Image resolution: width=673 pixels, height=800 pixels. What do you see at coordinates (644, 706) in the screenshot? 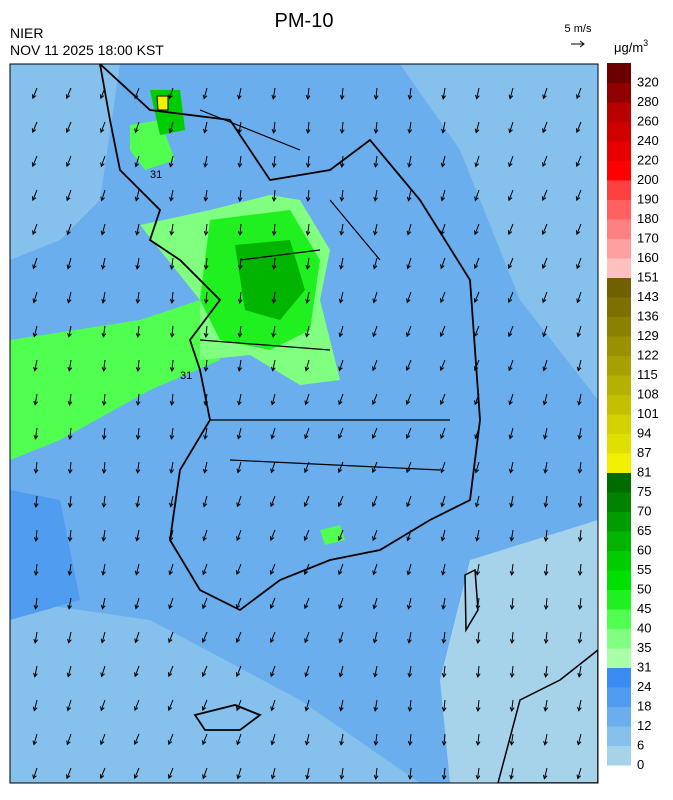
I see `colorbar-tick-label: 18` at bounding box center [644, 706].